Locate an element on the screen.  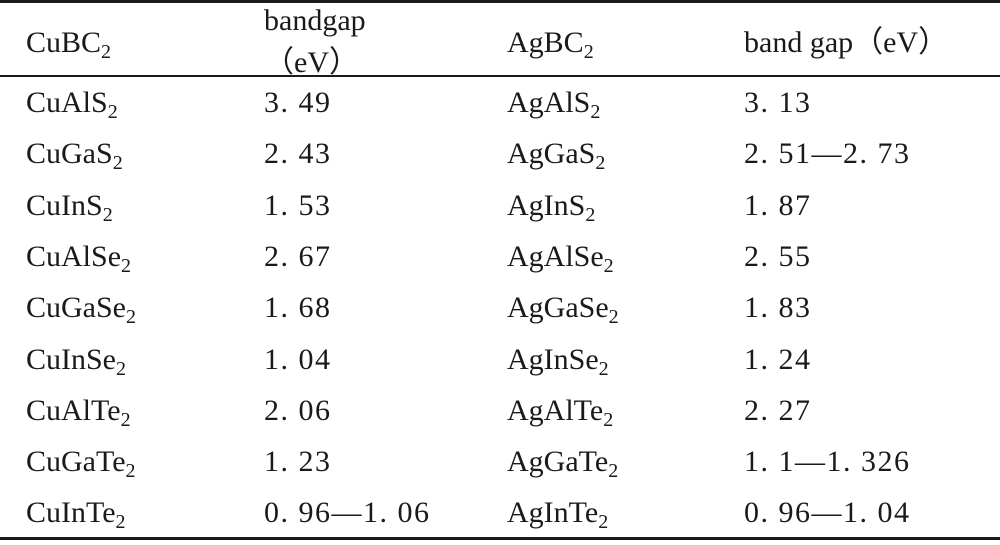
ag-compound: AgGaSe2 is located at coordinates (563, 309).